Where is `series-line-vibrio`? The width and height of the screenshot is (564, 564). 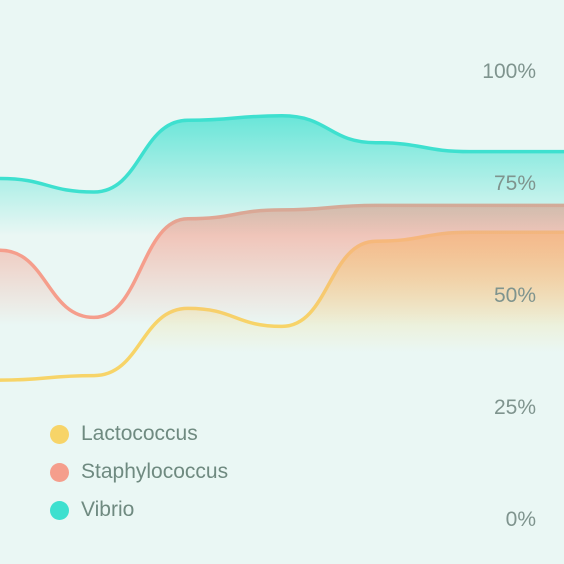 series-line-vibrio is located at coordinates (282, 154).